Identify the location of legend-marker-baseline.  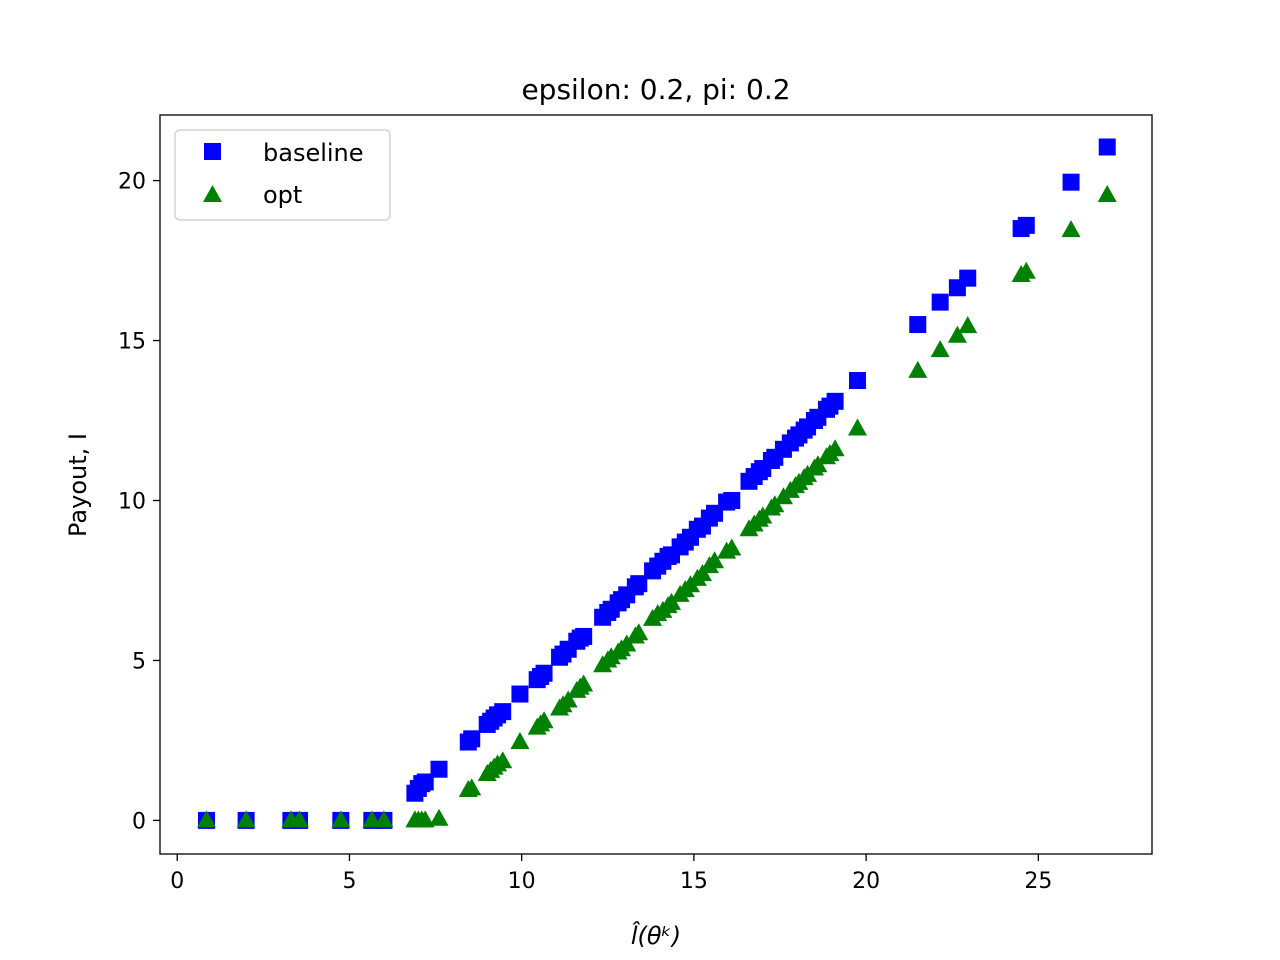
(212, 151).